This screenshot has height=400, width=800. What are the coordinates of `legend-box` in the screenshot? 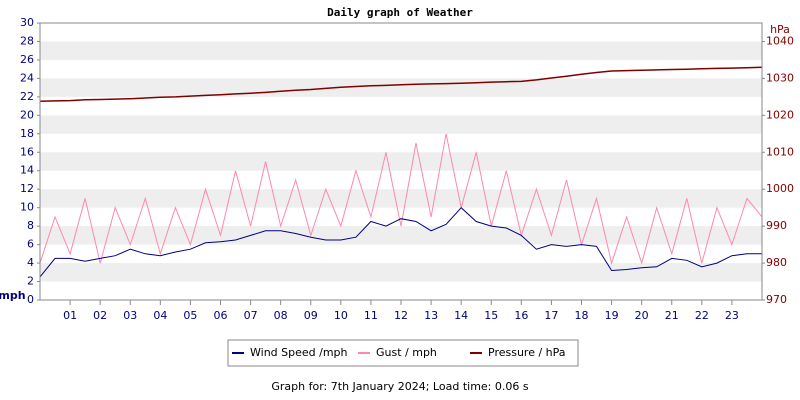 It's located at (403, 353).